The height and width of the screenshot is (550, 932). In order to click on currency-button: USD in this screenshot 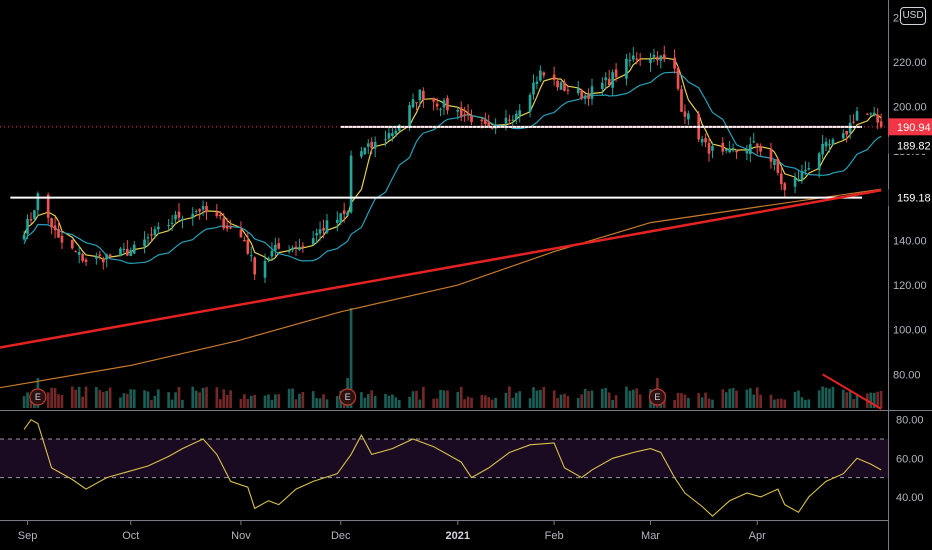, I will do `click(913, 16)`.